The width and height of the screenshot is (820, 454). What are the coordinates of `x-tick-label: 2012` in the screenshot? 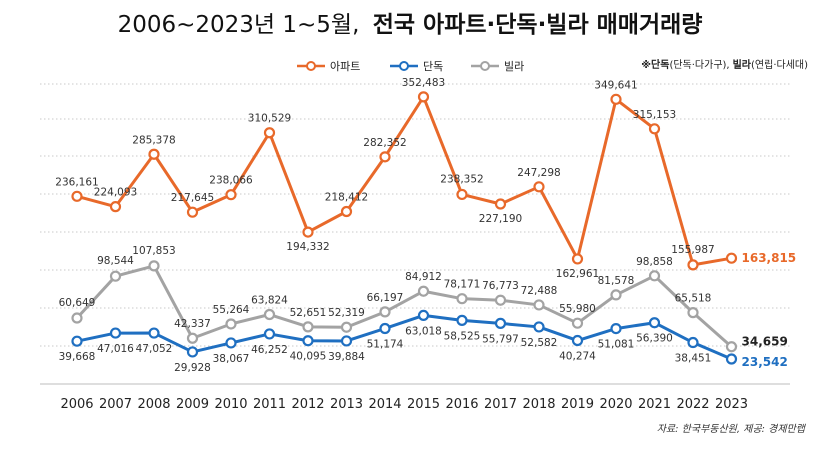 It's located at (307, 404).